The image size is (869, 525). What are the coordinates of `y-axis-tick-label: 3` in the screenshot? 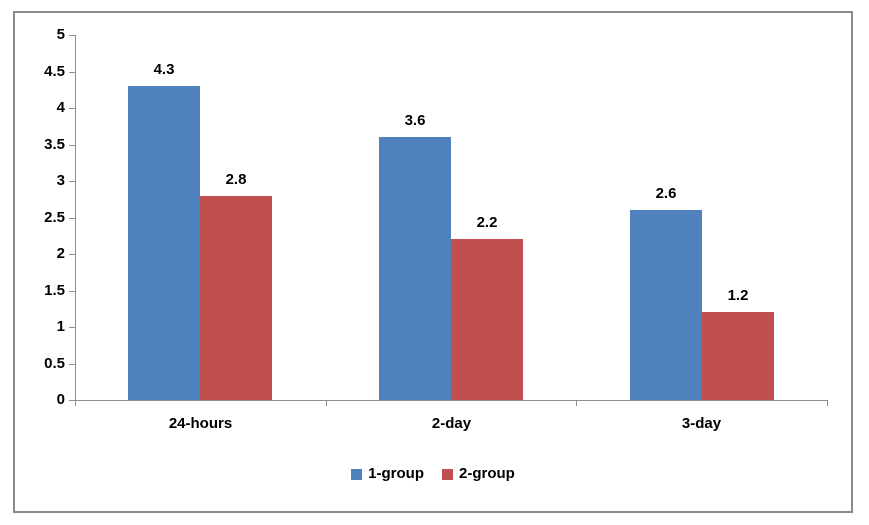 It's located at (60, 180).